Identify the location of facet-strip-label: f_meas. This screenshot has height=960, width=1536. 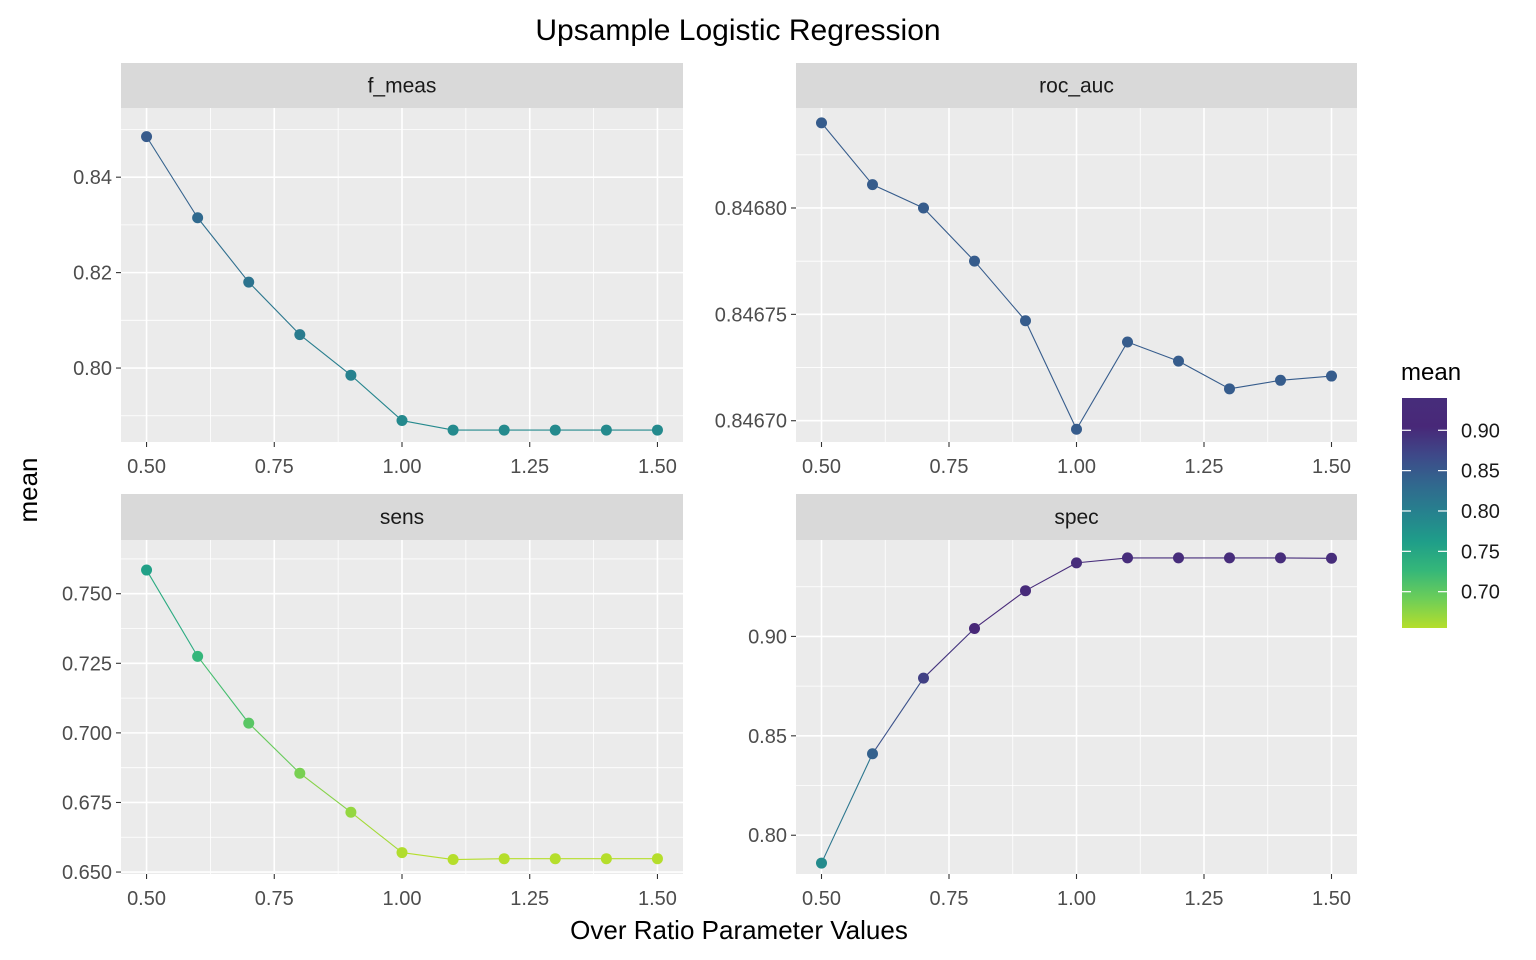
(402, 86).